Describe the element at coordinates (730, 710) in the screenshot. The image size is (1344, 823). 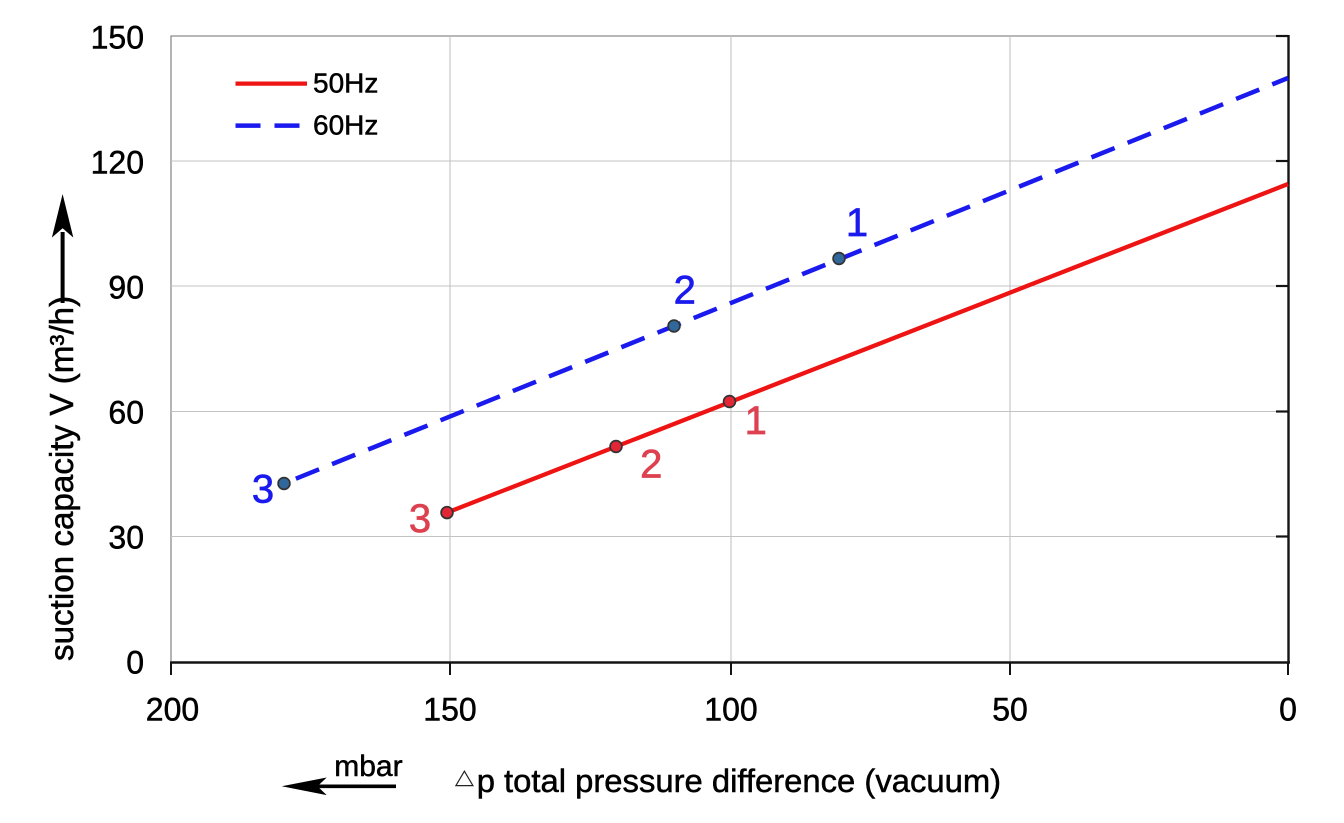
I see `svg-text: 100` at that location.